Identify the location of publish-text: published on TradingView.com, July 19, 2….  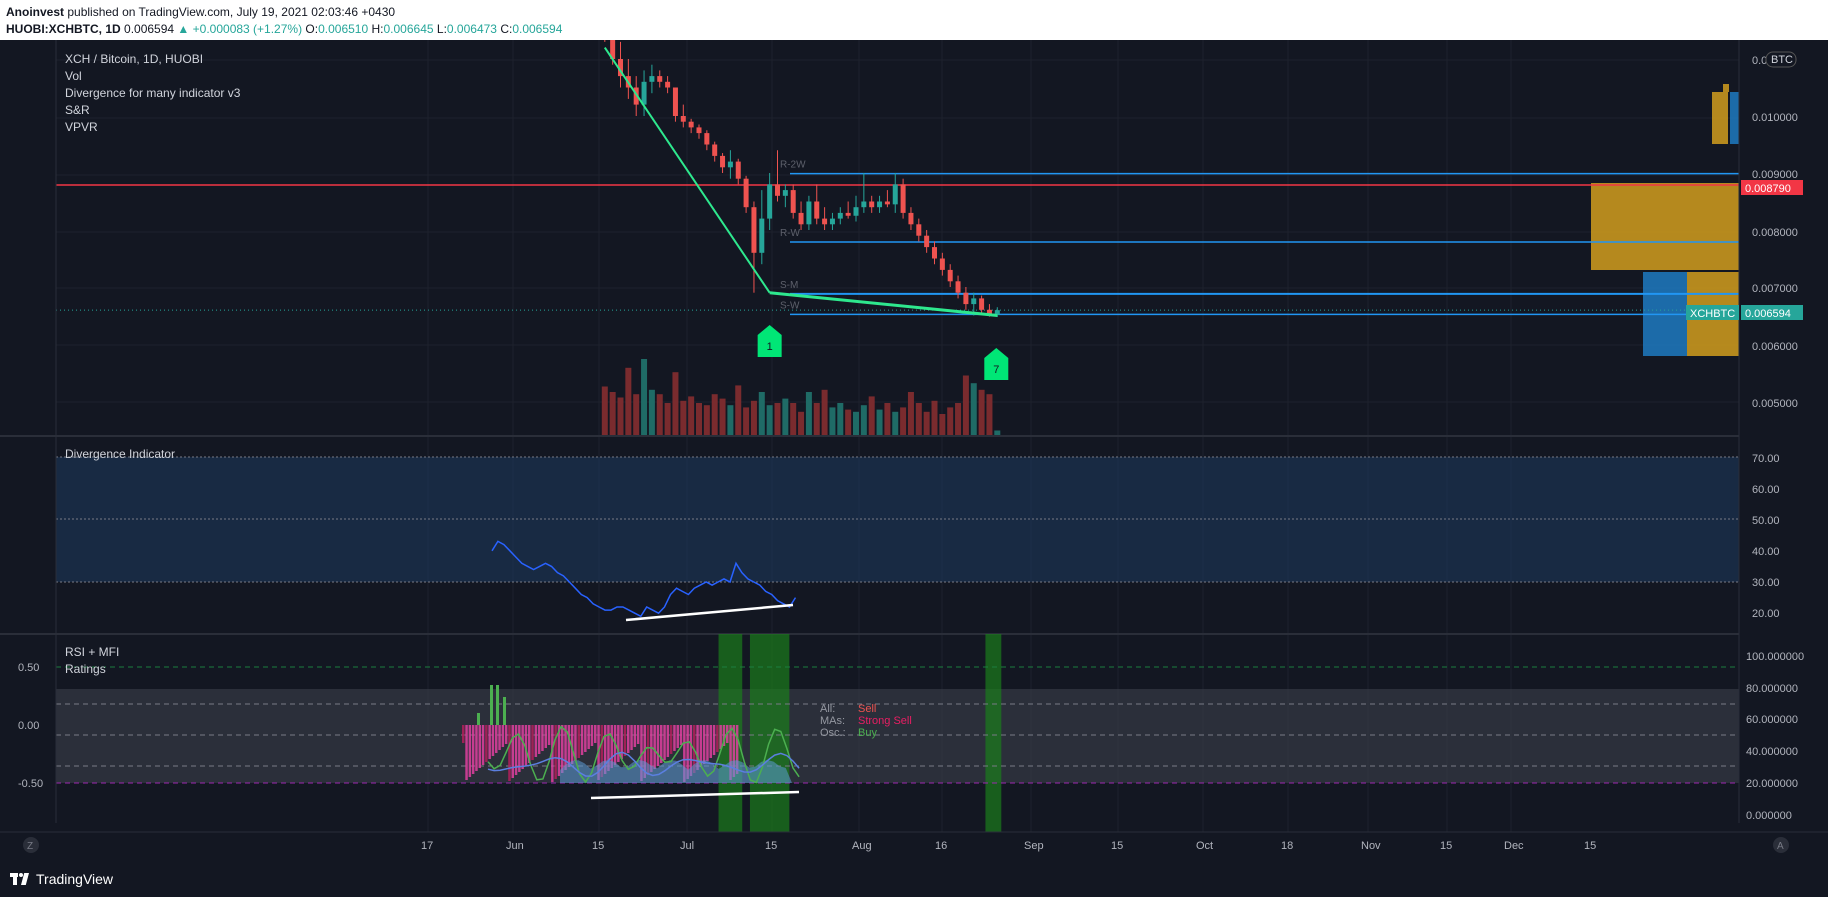
(231, 12).